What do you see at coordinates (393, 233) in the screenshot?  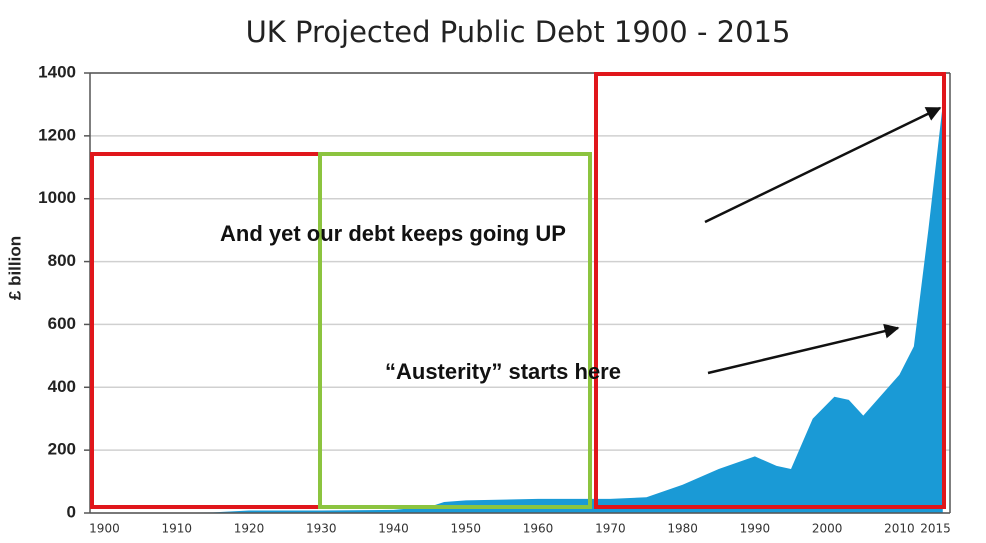 I see `annotation: And yet our debt keeps going UP` at bounding box center [393, 233].